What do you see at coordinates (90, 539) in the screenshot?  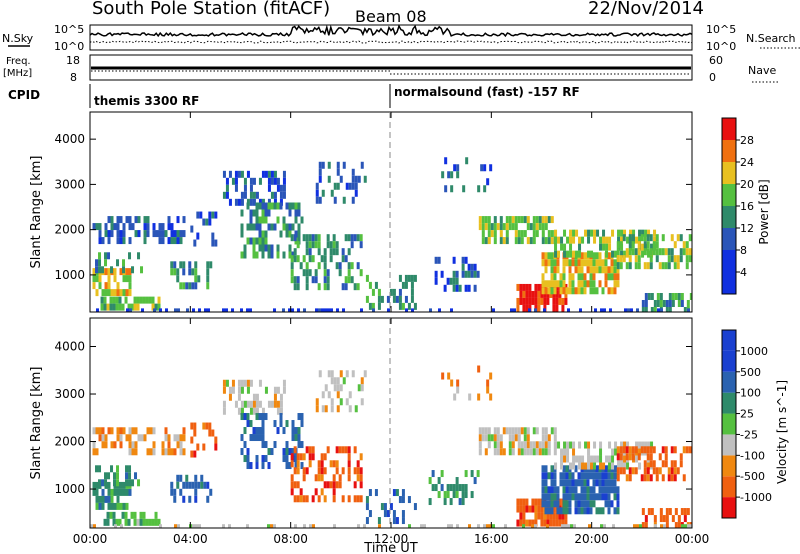 I see `x-tick-label: 00:00` at bounding box center [90, 539].